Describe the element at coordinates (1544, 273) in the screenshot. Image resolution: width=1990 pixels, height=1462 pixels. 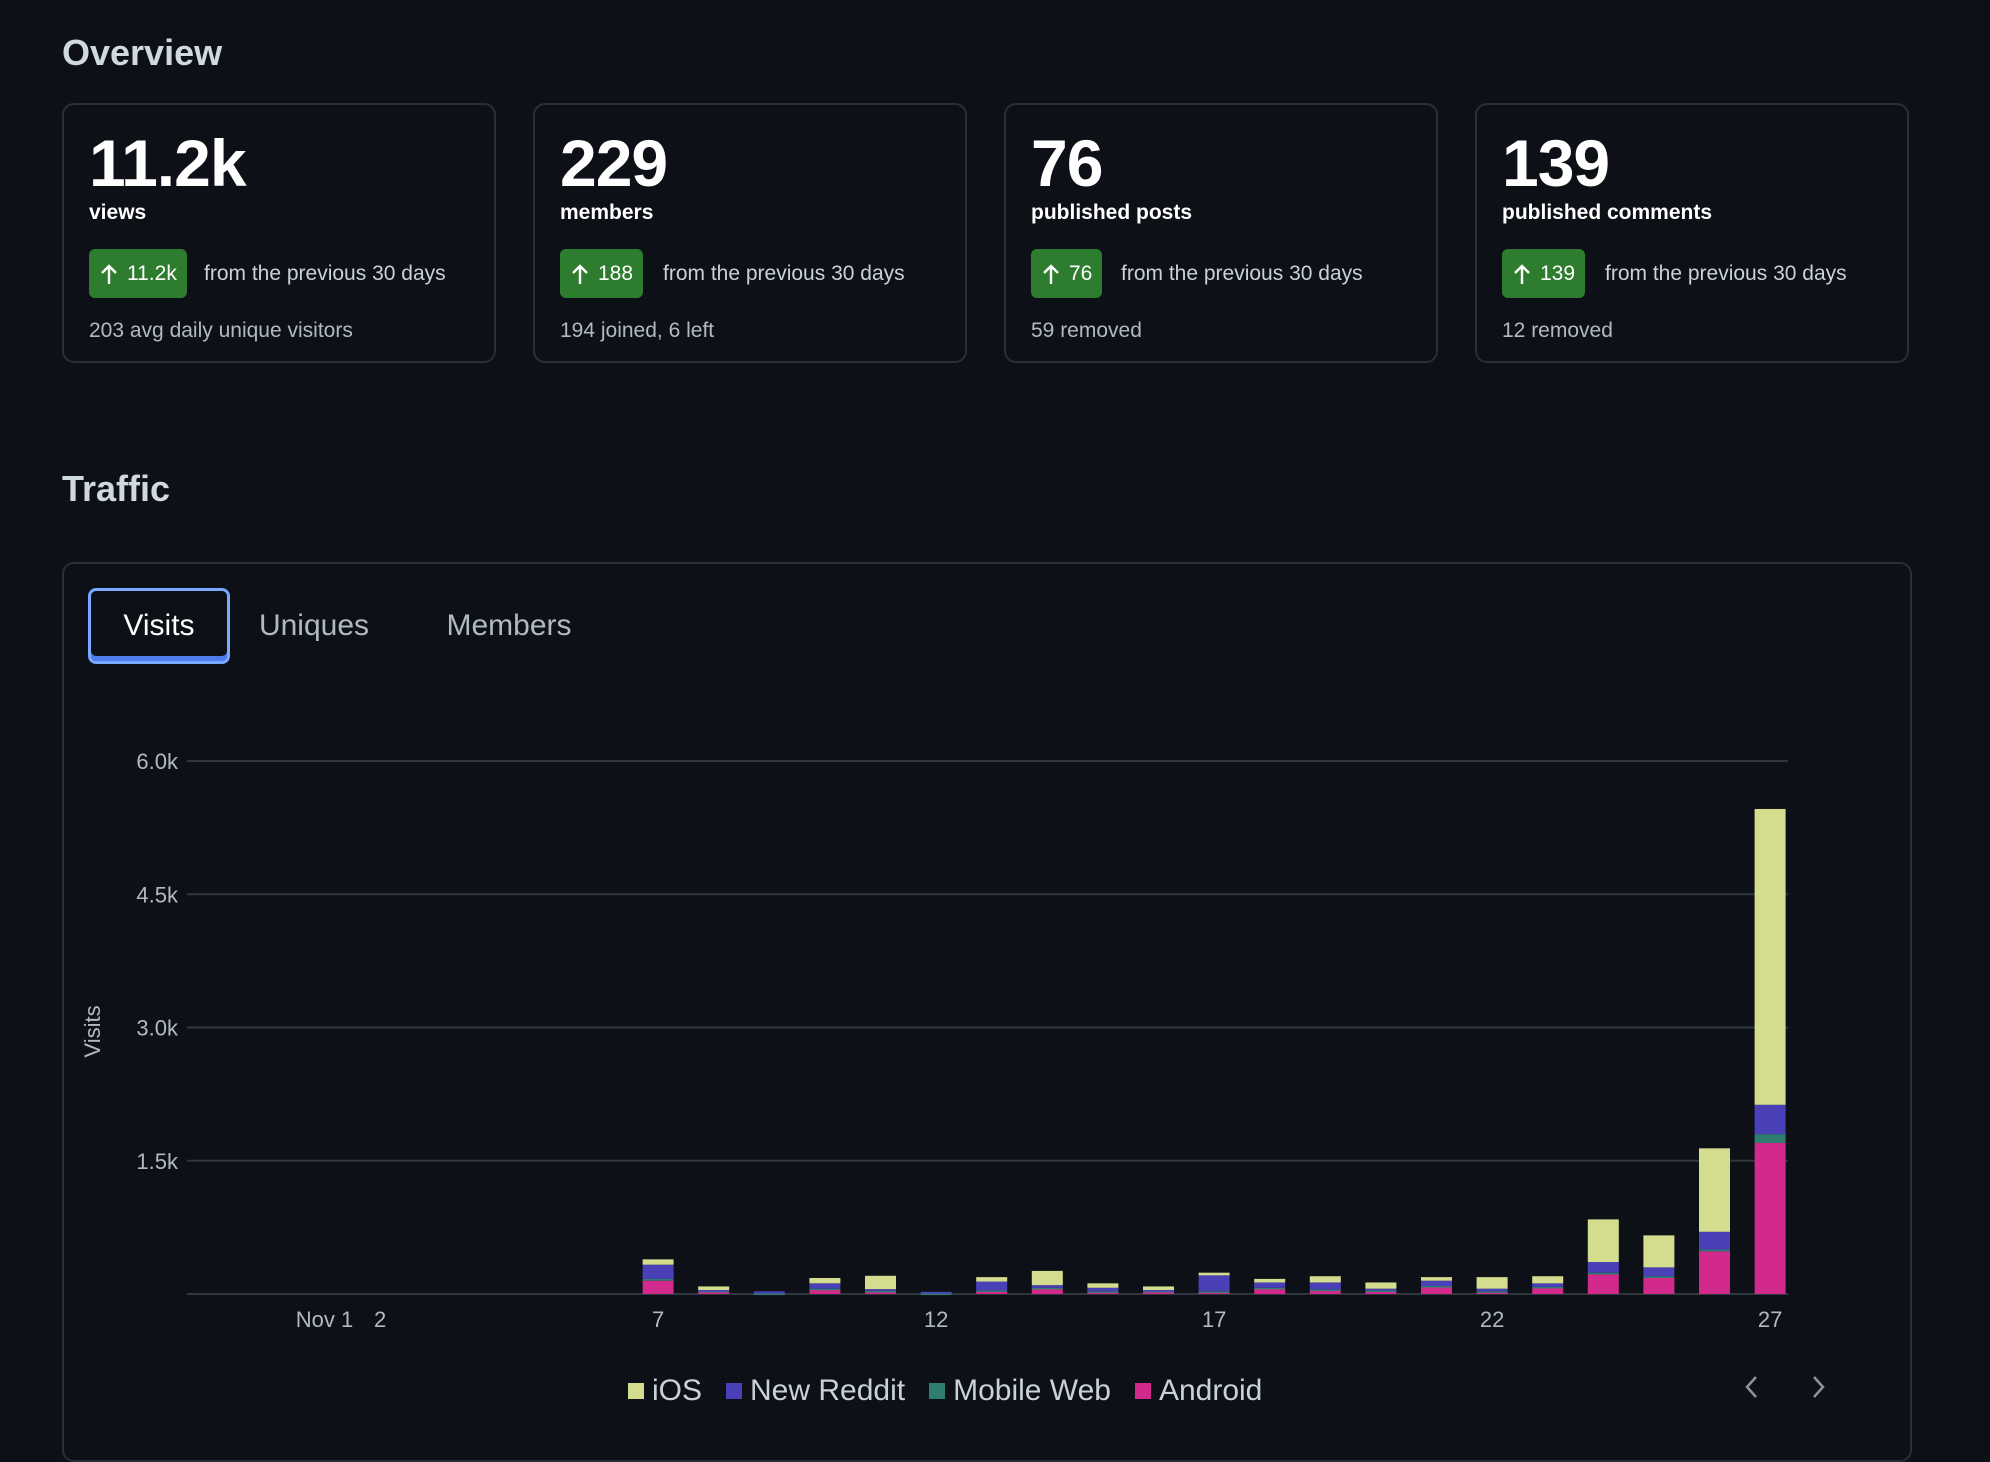
I see `delta-badge: 139` at that location.